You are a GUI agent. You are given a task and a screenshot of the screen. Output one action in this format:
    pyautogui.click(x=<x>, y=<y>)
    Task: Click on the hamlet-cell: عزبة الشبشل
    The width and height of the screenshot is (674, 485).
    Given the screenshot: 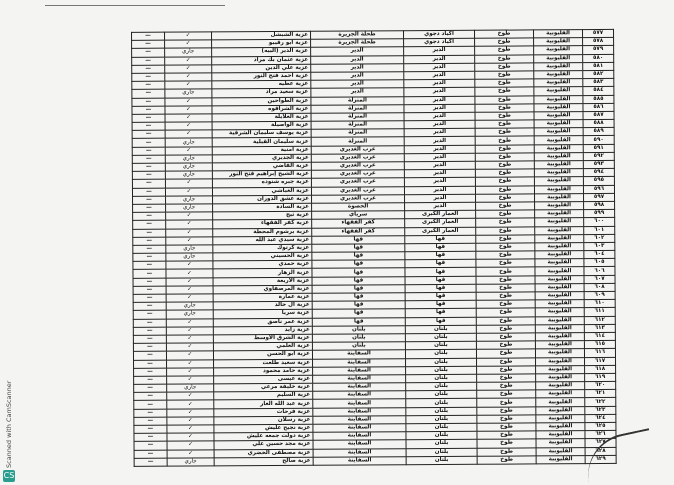 What is the action you would take?
    pyautogui.click(x=261, y=36)
    